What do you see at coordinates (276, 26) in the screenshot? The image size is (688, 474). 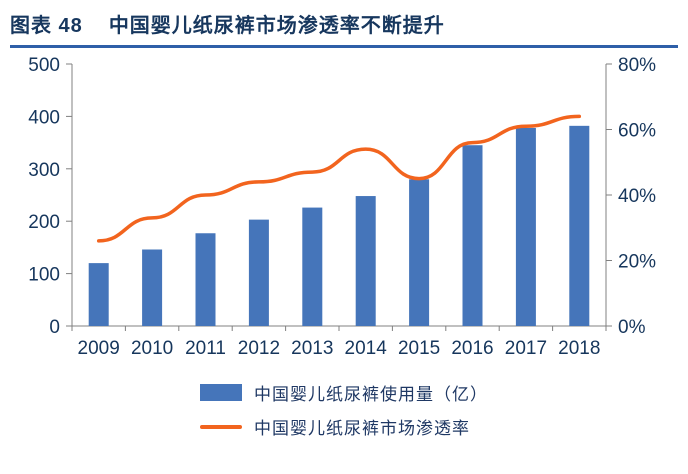 I see `figure-title: 中国婴儿纸尿裤市场渗透率不断提升` at bounding box center [276, 26].